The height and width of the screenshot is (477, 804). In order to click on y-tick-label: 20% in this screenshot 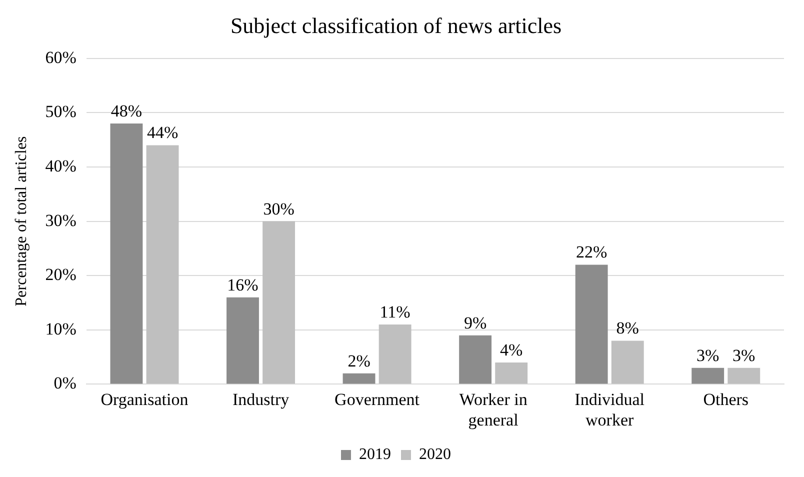, I will do `click(60, 274)`.